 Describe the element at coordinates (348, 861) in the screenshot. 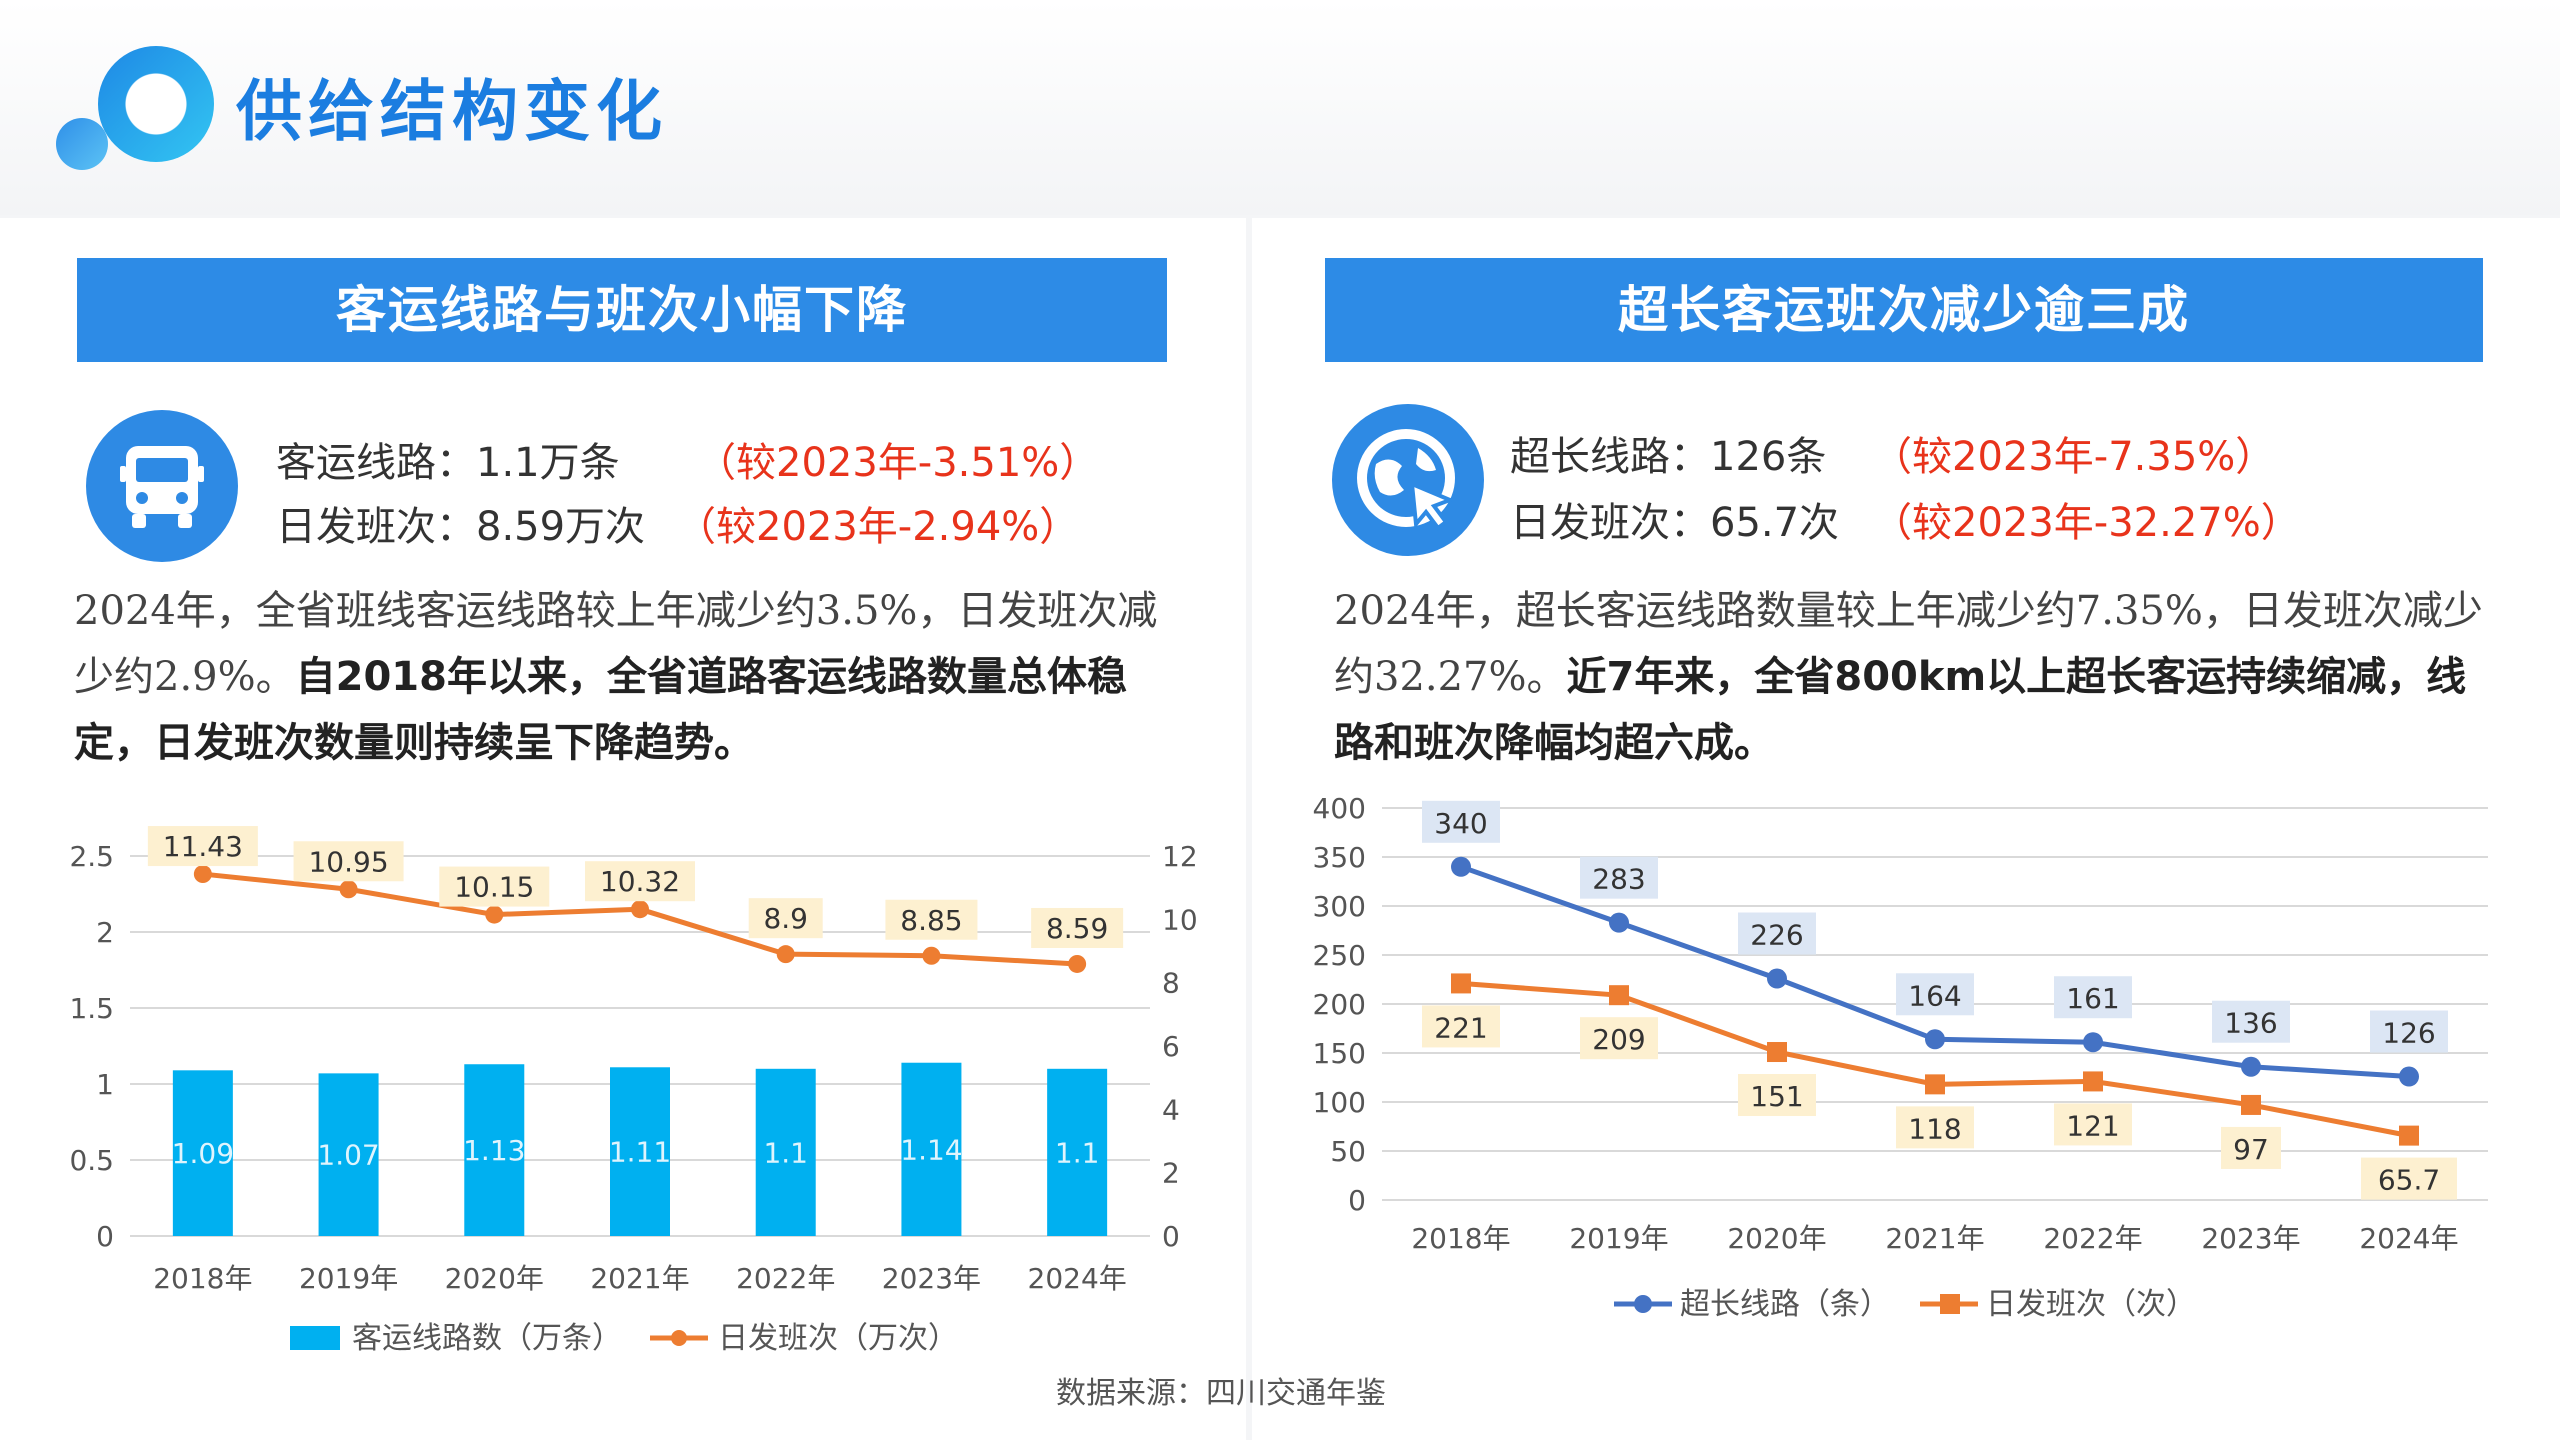

I see `line-data-label: 10.95` at that location.